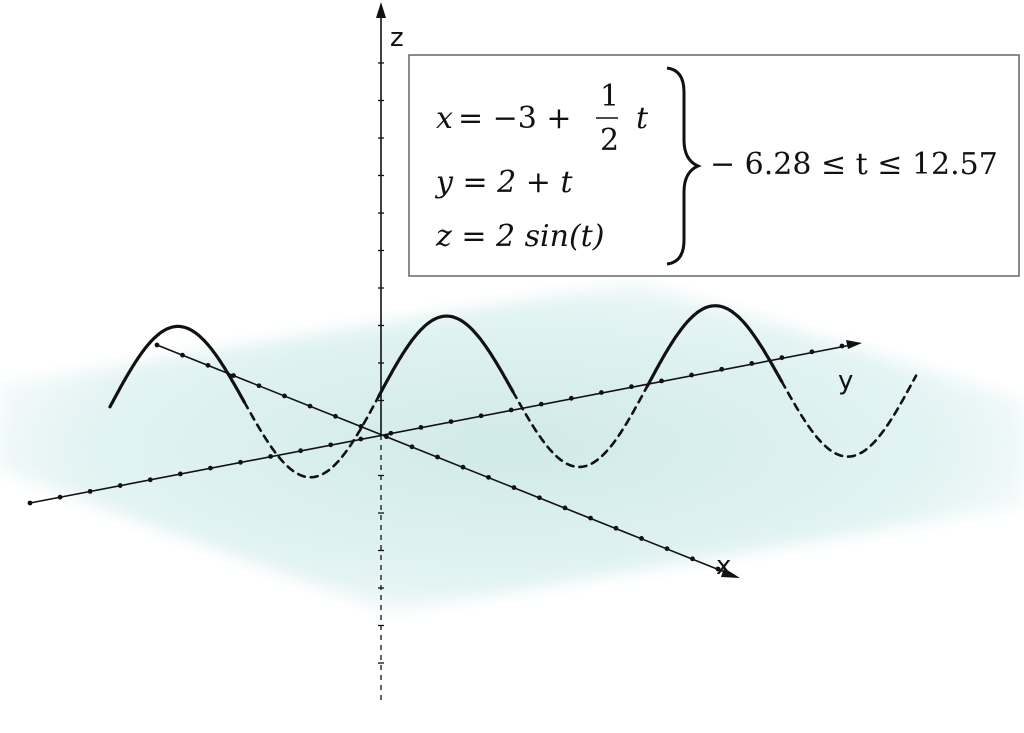 The width and height of the screenshot is (1024, 733). What do you see at coordinates (854, 164) in the screenshot?
I see `parameter-range: − 6.28 ≤ t ≤ 12.57` at bounding box center [854, 164].